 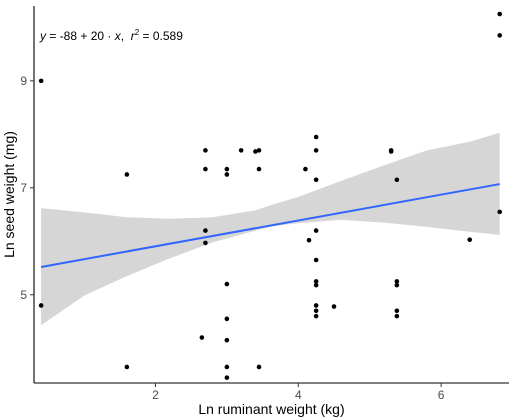 I want to click on y-tick-label: 7, so click(x=23, y=188).